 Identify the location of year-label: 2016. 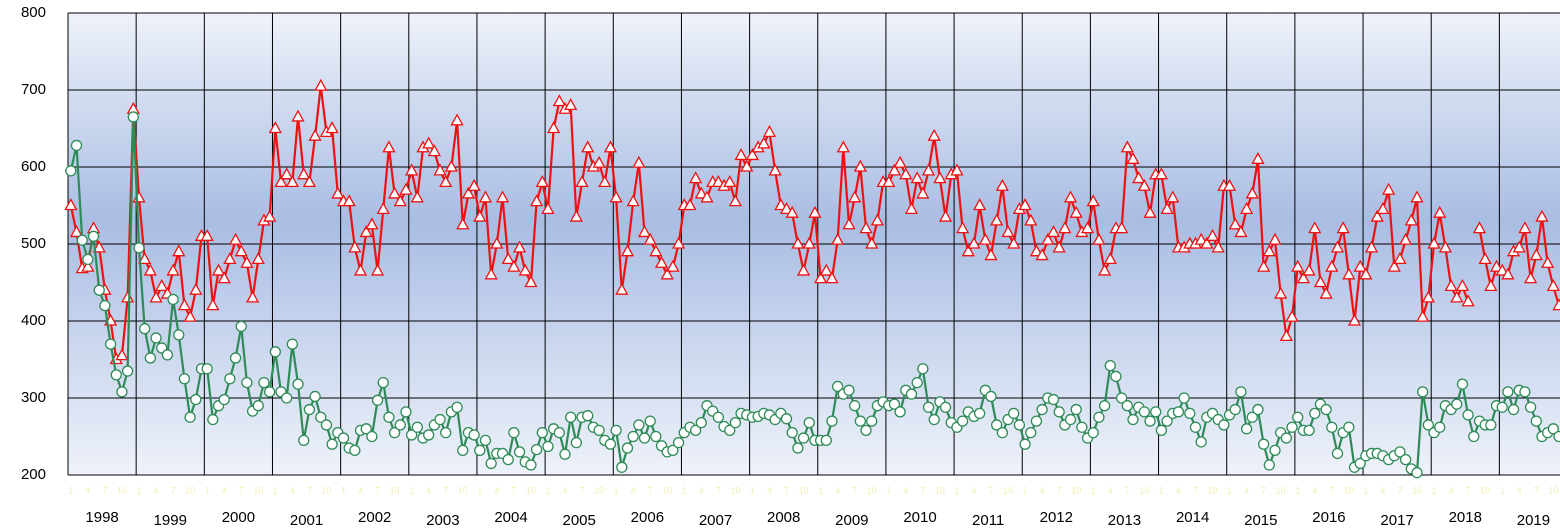
(1328, 517).